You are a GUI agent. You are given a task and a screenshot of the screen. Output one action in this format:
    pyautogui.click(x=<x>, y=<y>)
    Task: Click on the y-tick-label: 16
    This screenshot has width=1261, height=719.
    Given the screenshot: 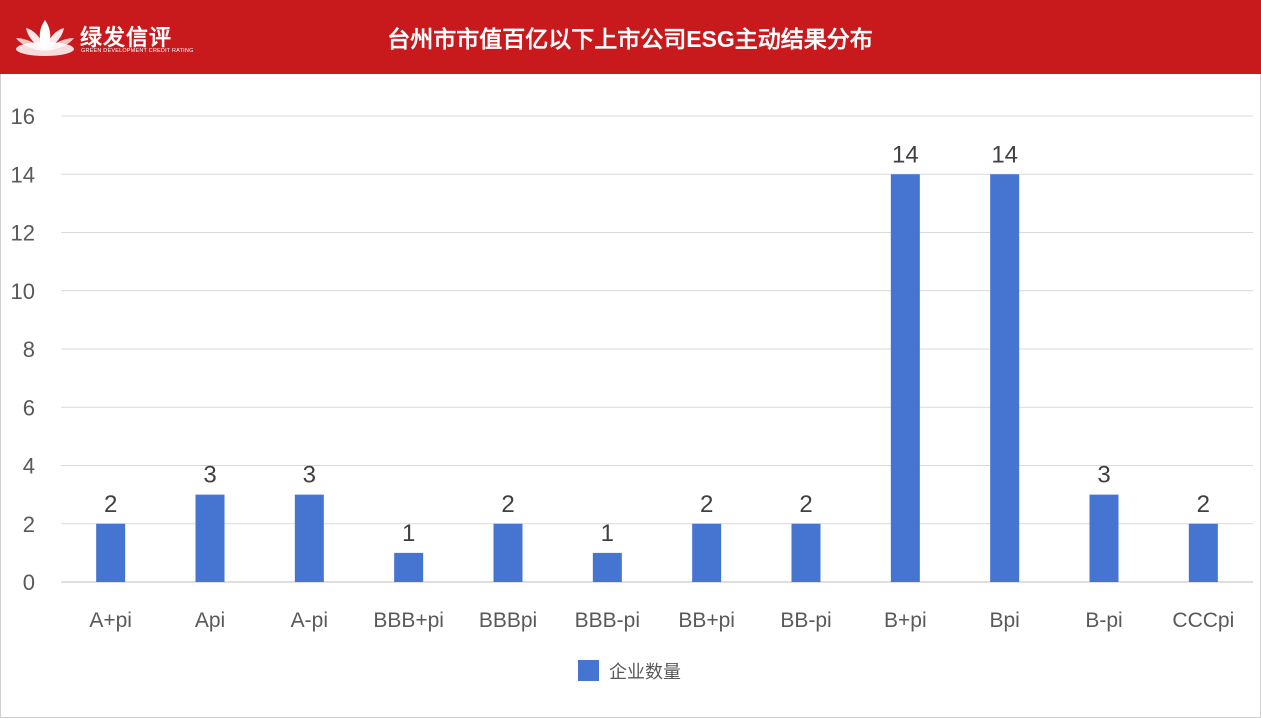 What is the action you would take?
    pyautogui.click(x=23, y=116)
    